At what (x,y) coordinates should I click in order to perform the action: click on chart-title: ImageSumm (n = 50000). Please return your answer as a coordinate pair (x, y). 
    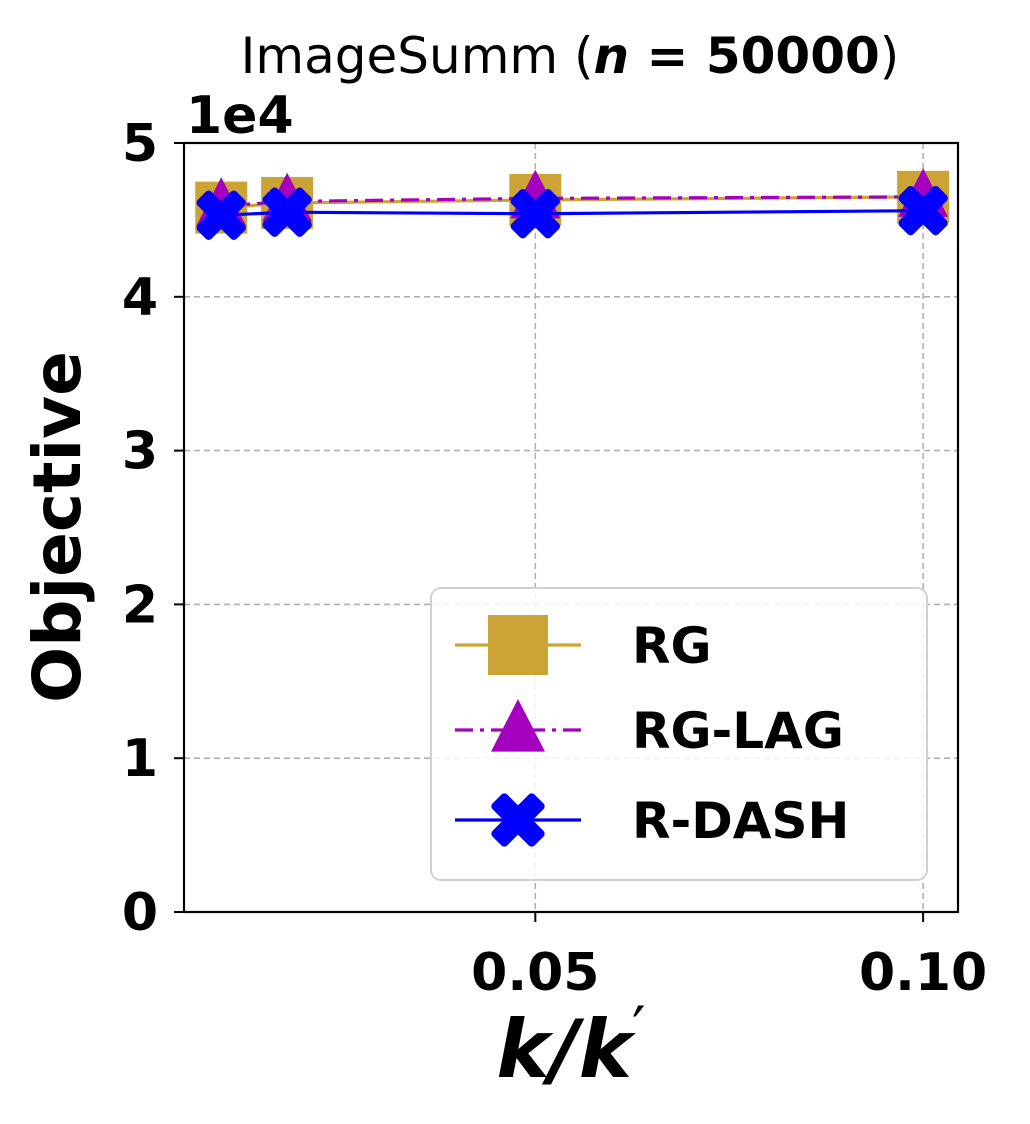
    Looking at the image, I should click on (570, 56).